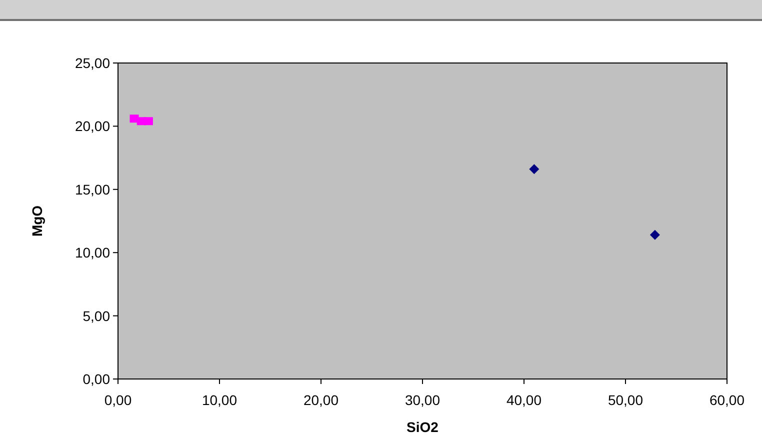  What do you see at coordinates (727, 400) in the screenshot?
I see `x-tick-label: 60,00` at bounding box center [727, 400].